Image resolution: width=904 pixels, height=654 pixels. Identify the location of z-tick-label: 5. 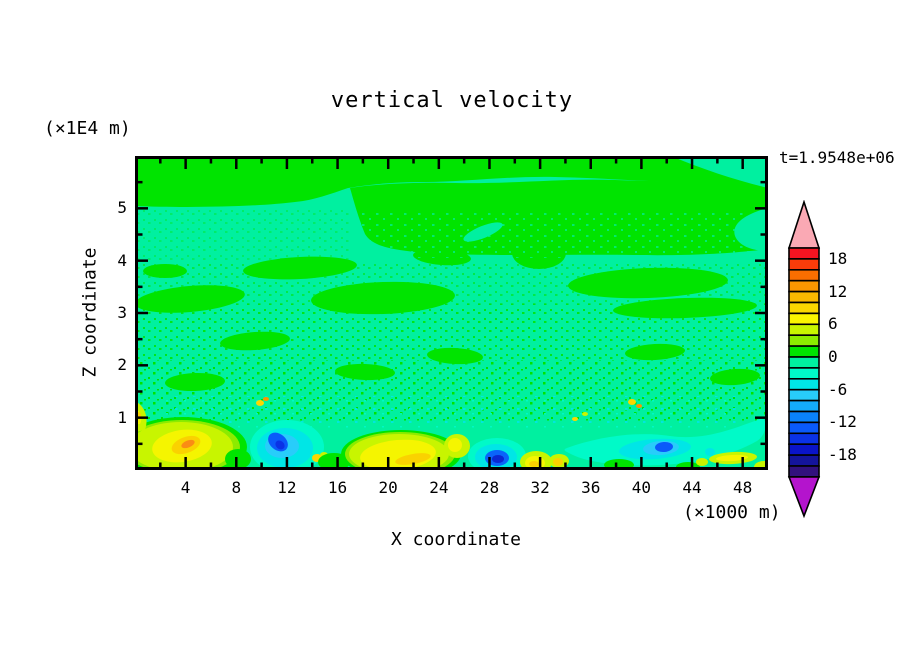
(122, 208).